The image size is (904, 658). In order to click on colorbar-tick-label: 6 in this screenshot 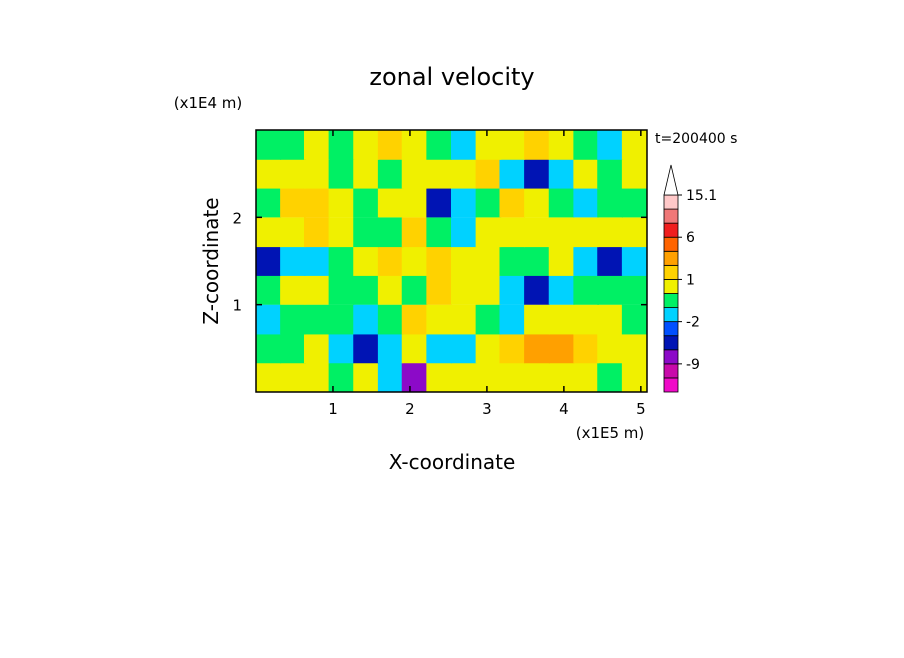, I will do `click(690, 238)`.